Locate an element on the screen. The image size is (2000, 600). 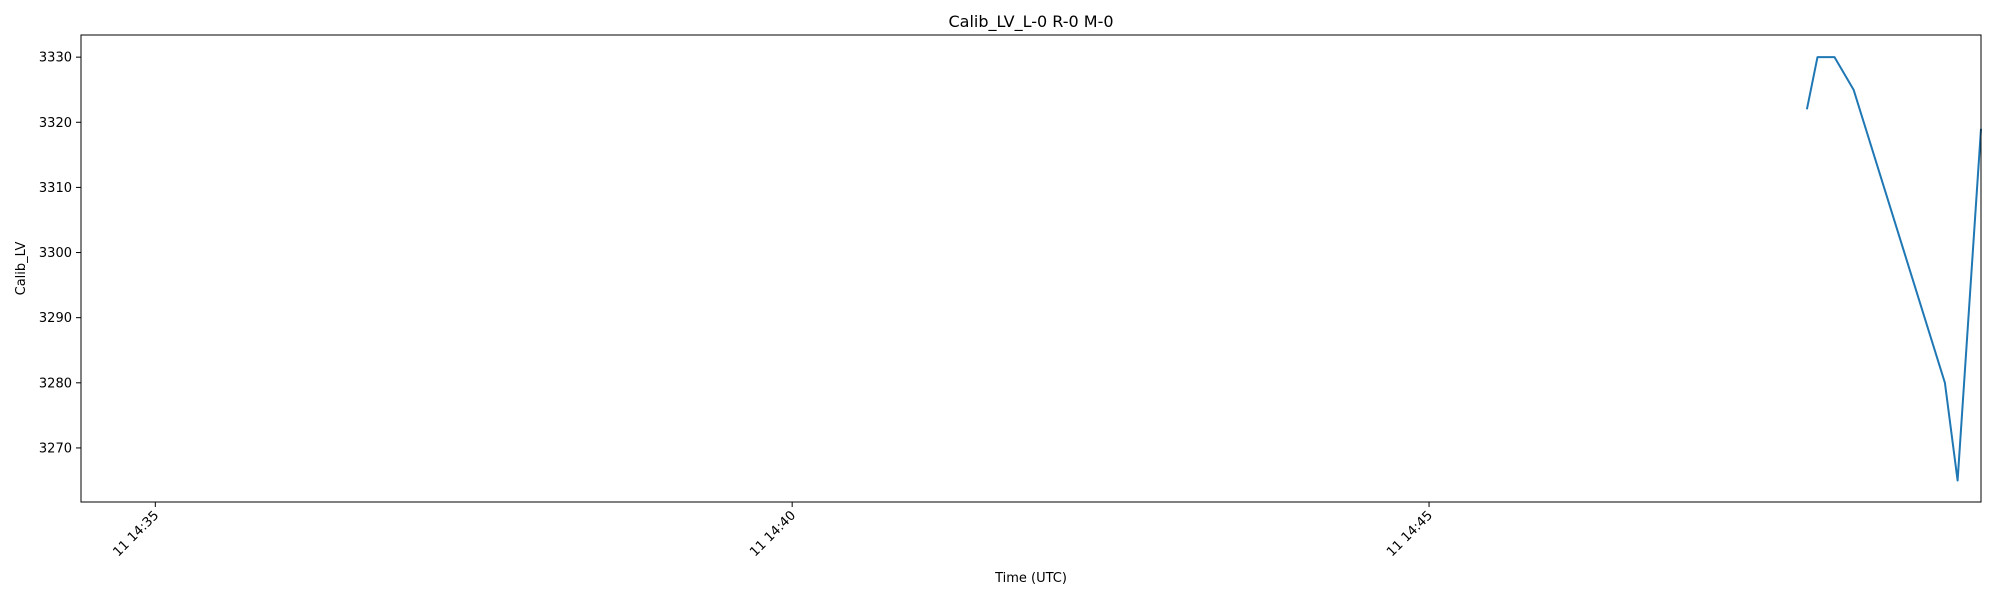
y-axis-label: Calib_LV is located at coordinates (21, 269).